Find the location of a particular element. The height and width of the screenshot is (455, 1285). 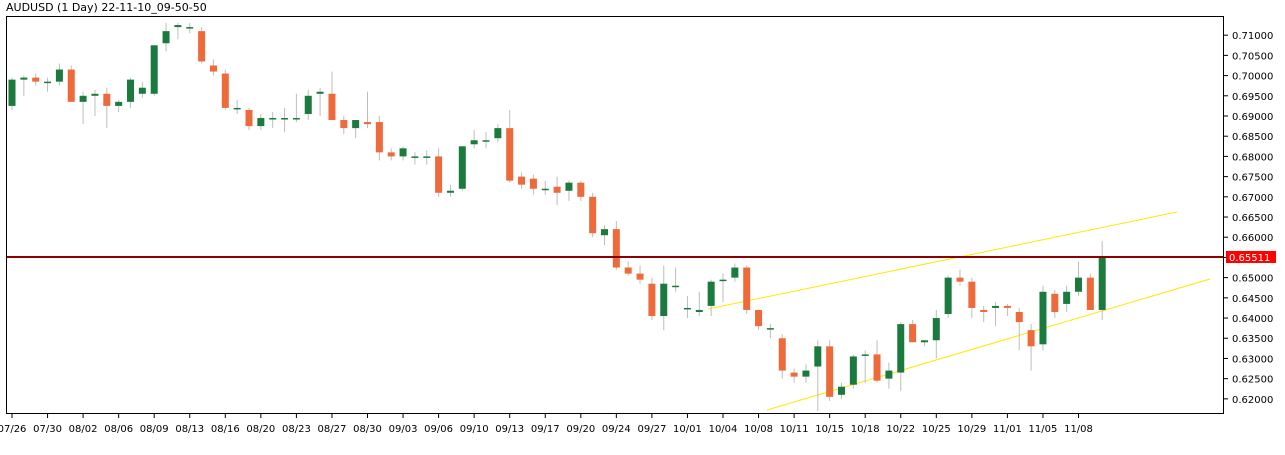

x-tick-label: 10/04 is located at coordinates (723, 429).